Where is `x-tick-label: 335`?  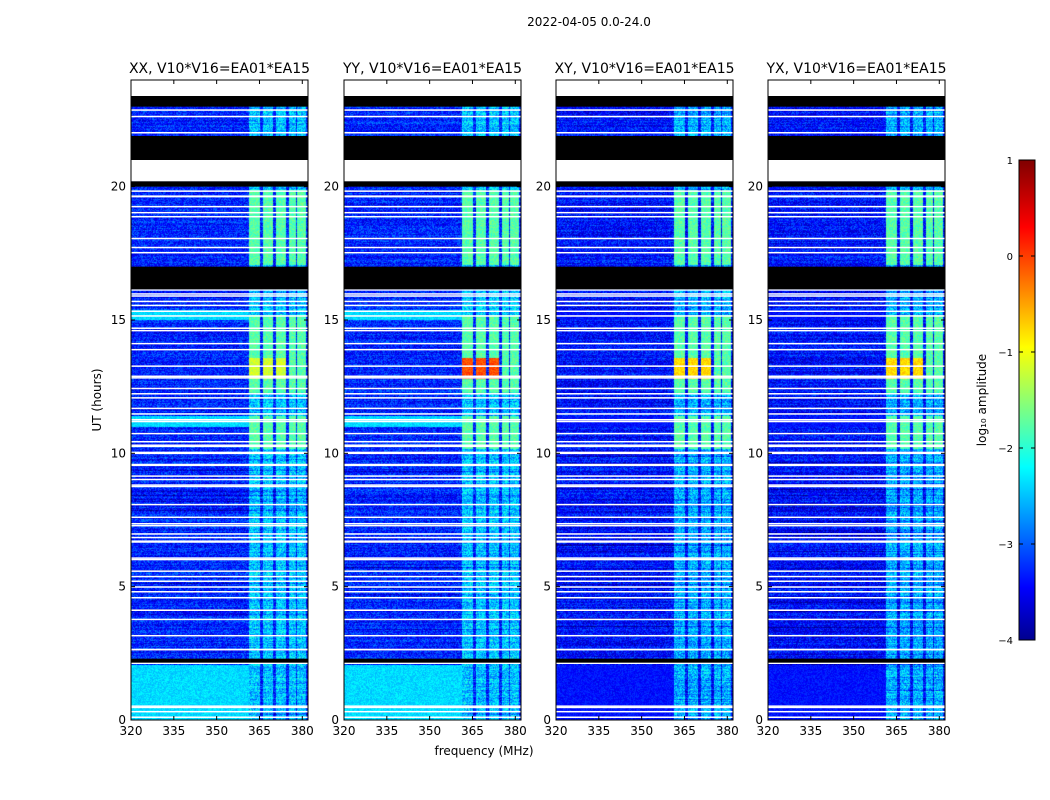 x-tick-label: 335 is located at coordinates (598, 731).